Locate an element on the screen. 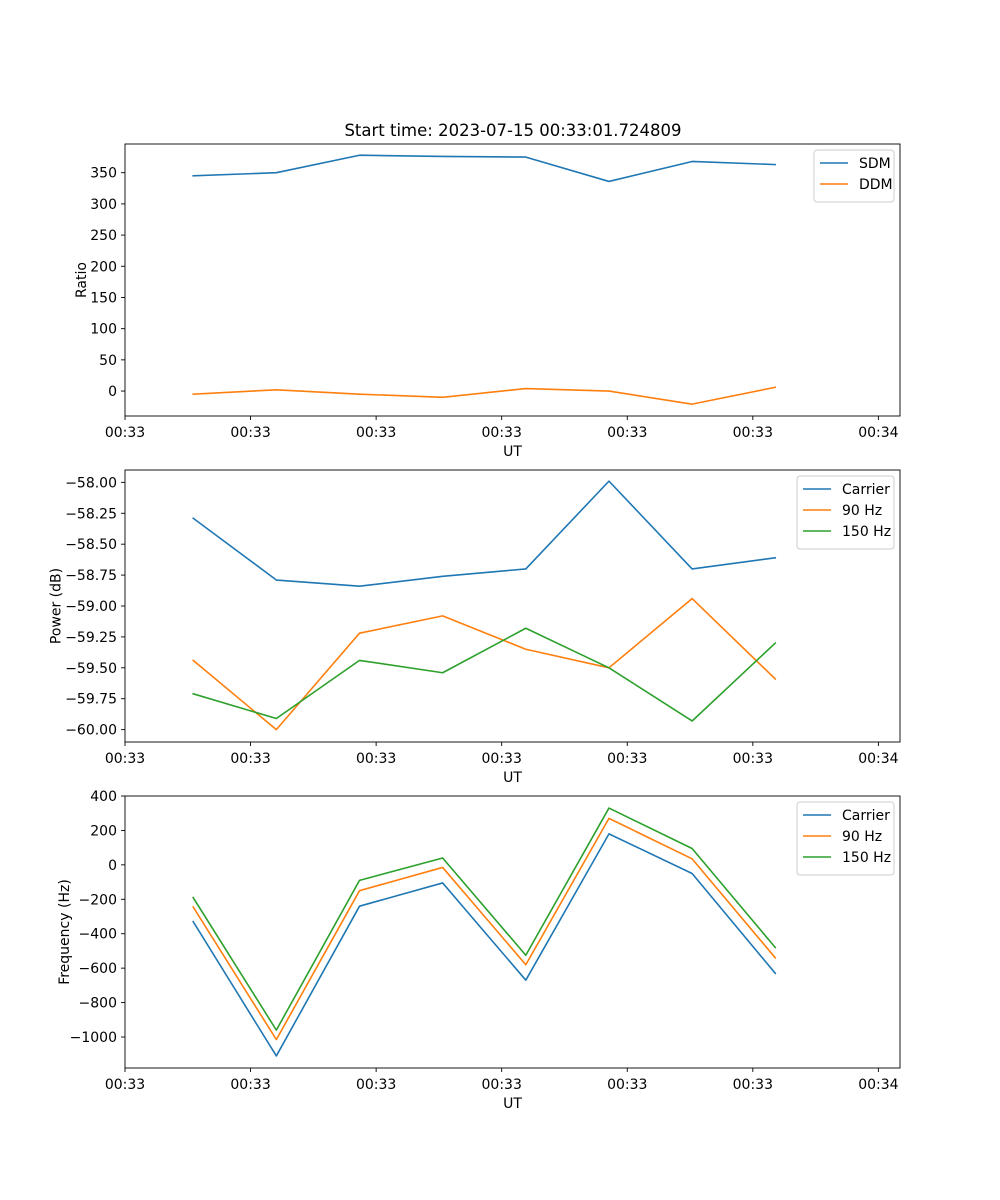 Image resolution: width=1000 pixels, height=1200 pixels. y-tick-label: −58.50 is located at coordinates (91, 545).